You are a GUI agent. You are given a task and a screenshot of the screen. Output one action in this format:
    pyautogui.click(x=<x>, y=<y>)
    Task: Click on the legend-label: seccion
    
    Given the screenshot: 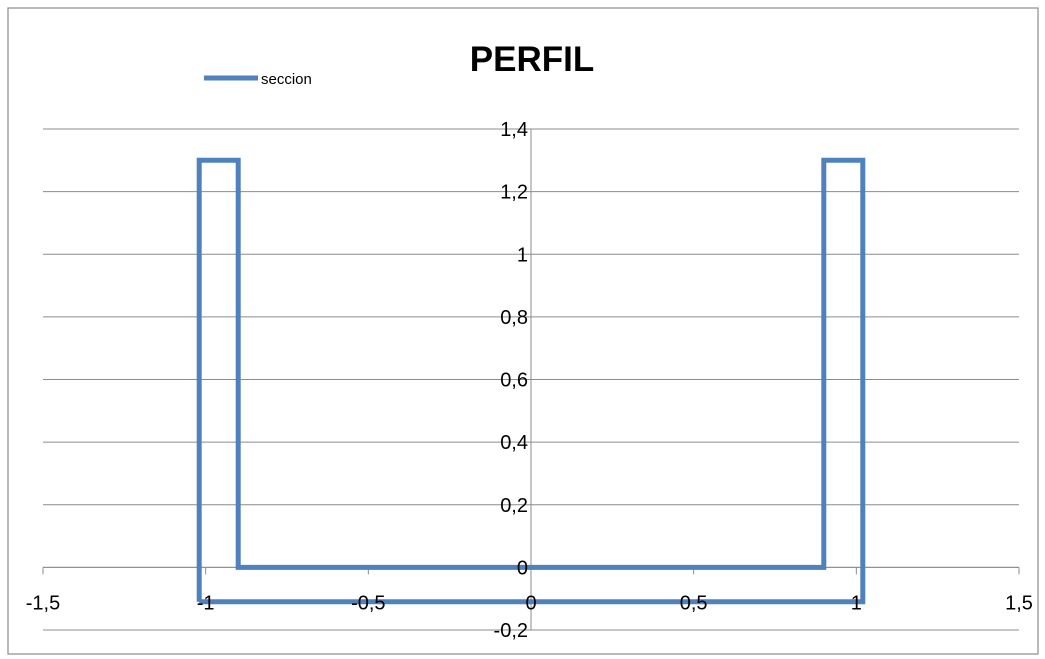 What is the action you would take?
    pyautogui.click(x=286, y=79)
    